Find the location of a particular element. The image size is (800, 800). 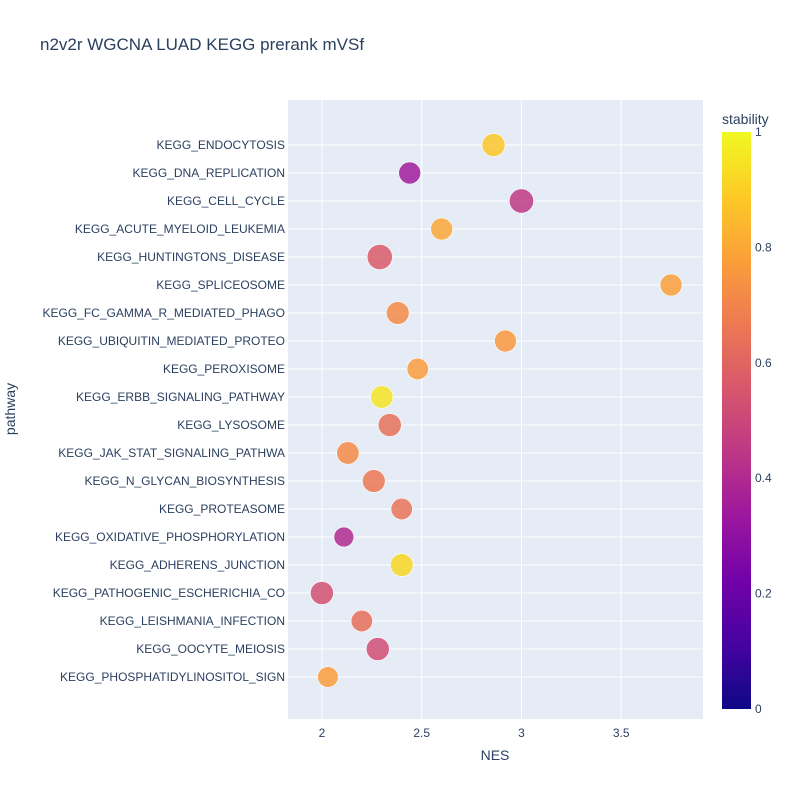

y-tick-label: KEGG_PROTEASOME is located at coordinates (222, 509).